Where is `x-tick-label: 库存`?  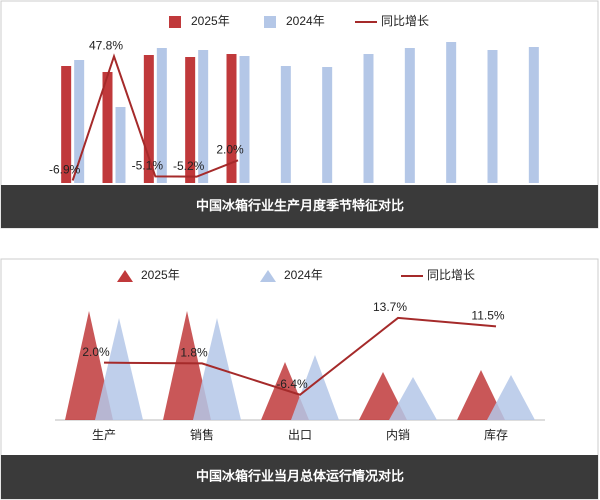
x-tick-label: 库存 is located at coordinates (496, 434).